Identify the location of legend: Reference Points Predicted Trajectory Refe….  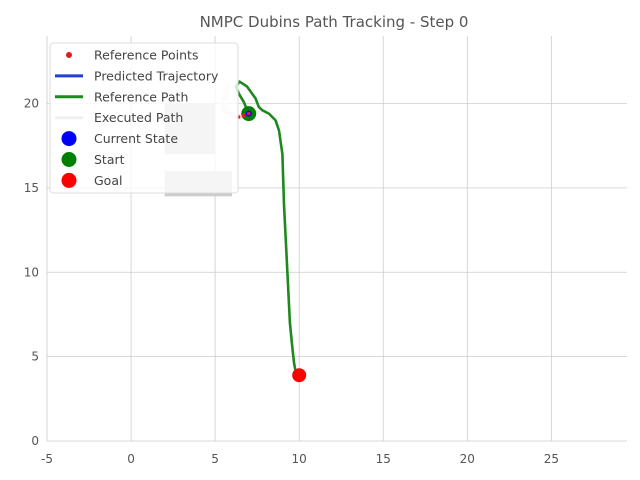
(144, 118).